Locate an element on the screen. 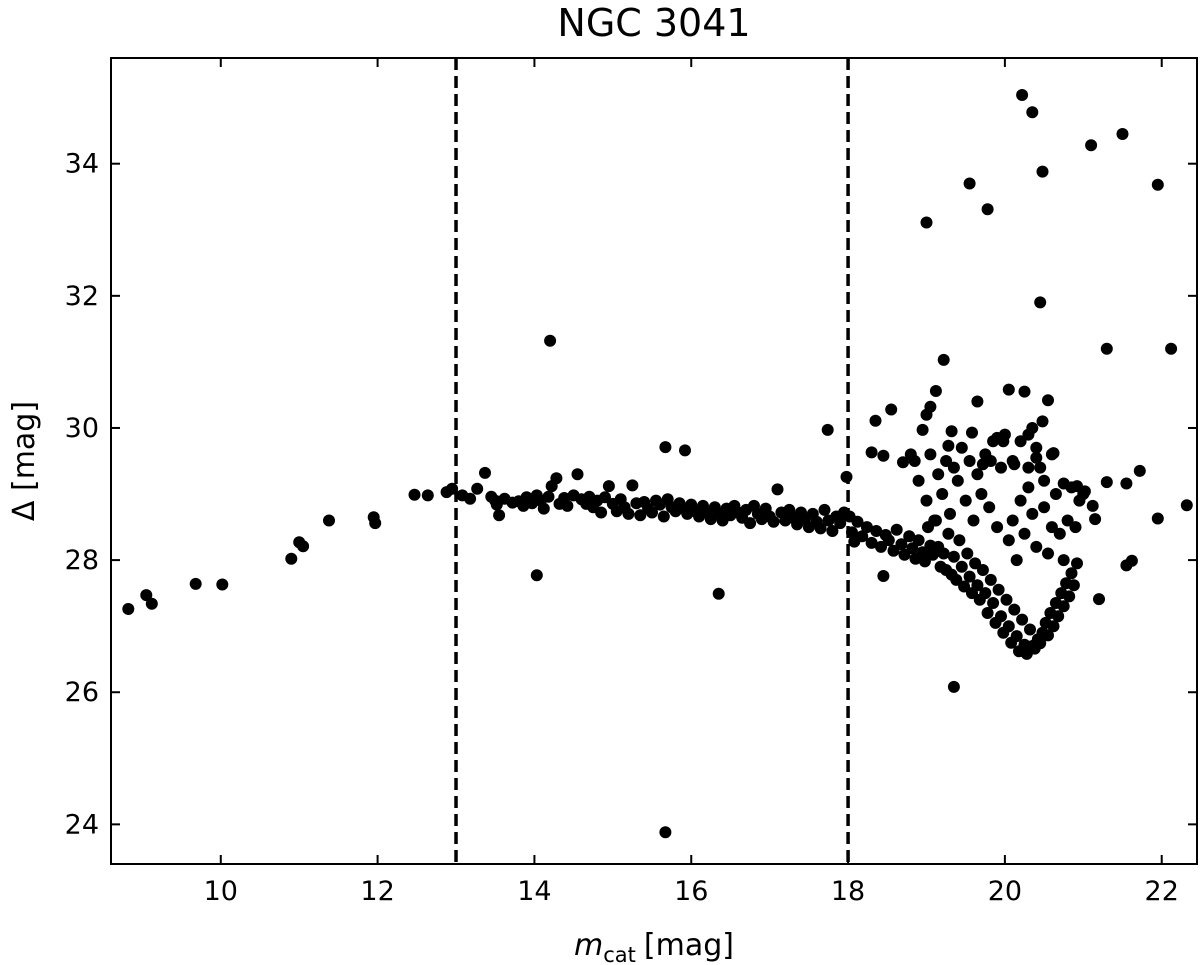 The width and height of the screenshot is (1200, 965). y-tick-label-5: 34 is located at coordinates (82, 164).